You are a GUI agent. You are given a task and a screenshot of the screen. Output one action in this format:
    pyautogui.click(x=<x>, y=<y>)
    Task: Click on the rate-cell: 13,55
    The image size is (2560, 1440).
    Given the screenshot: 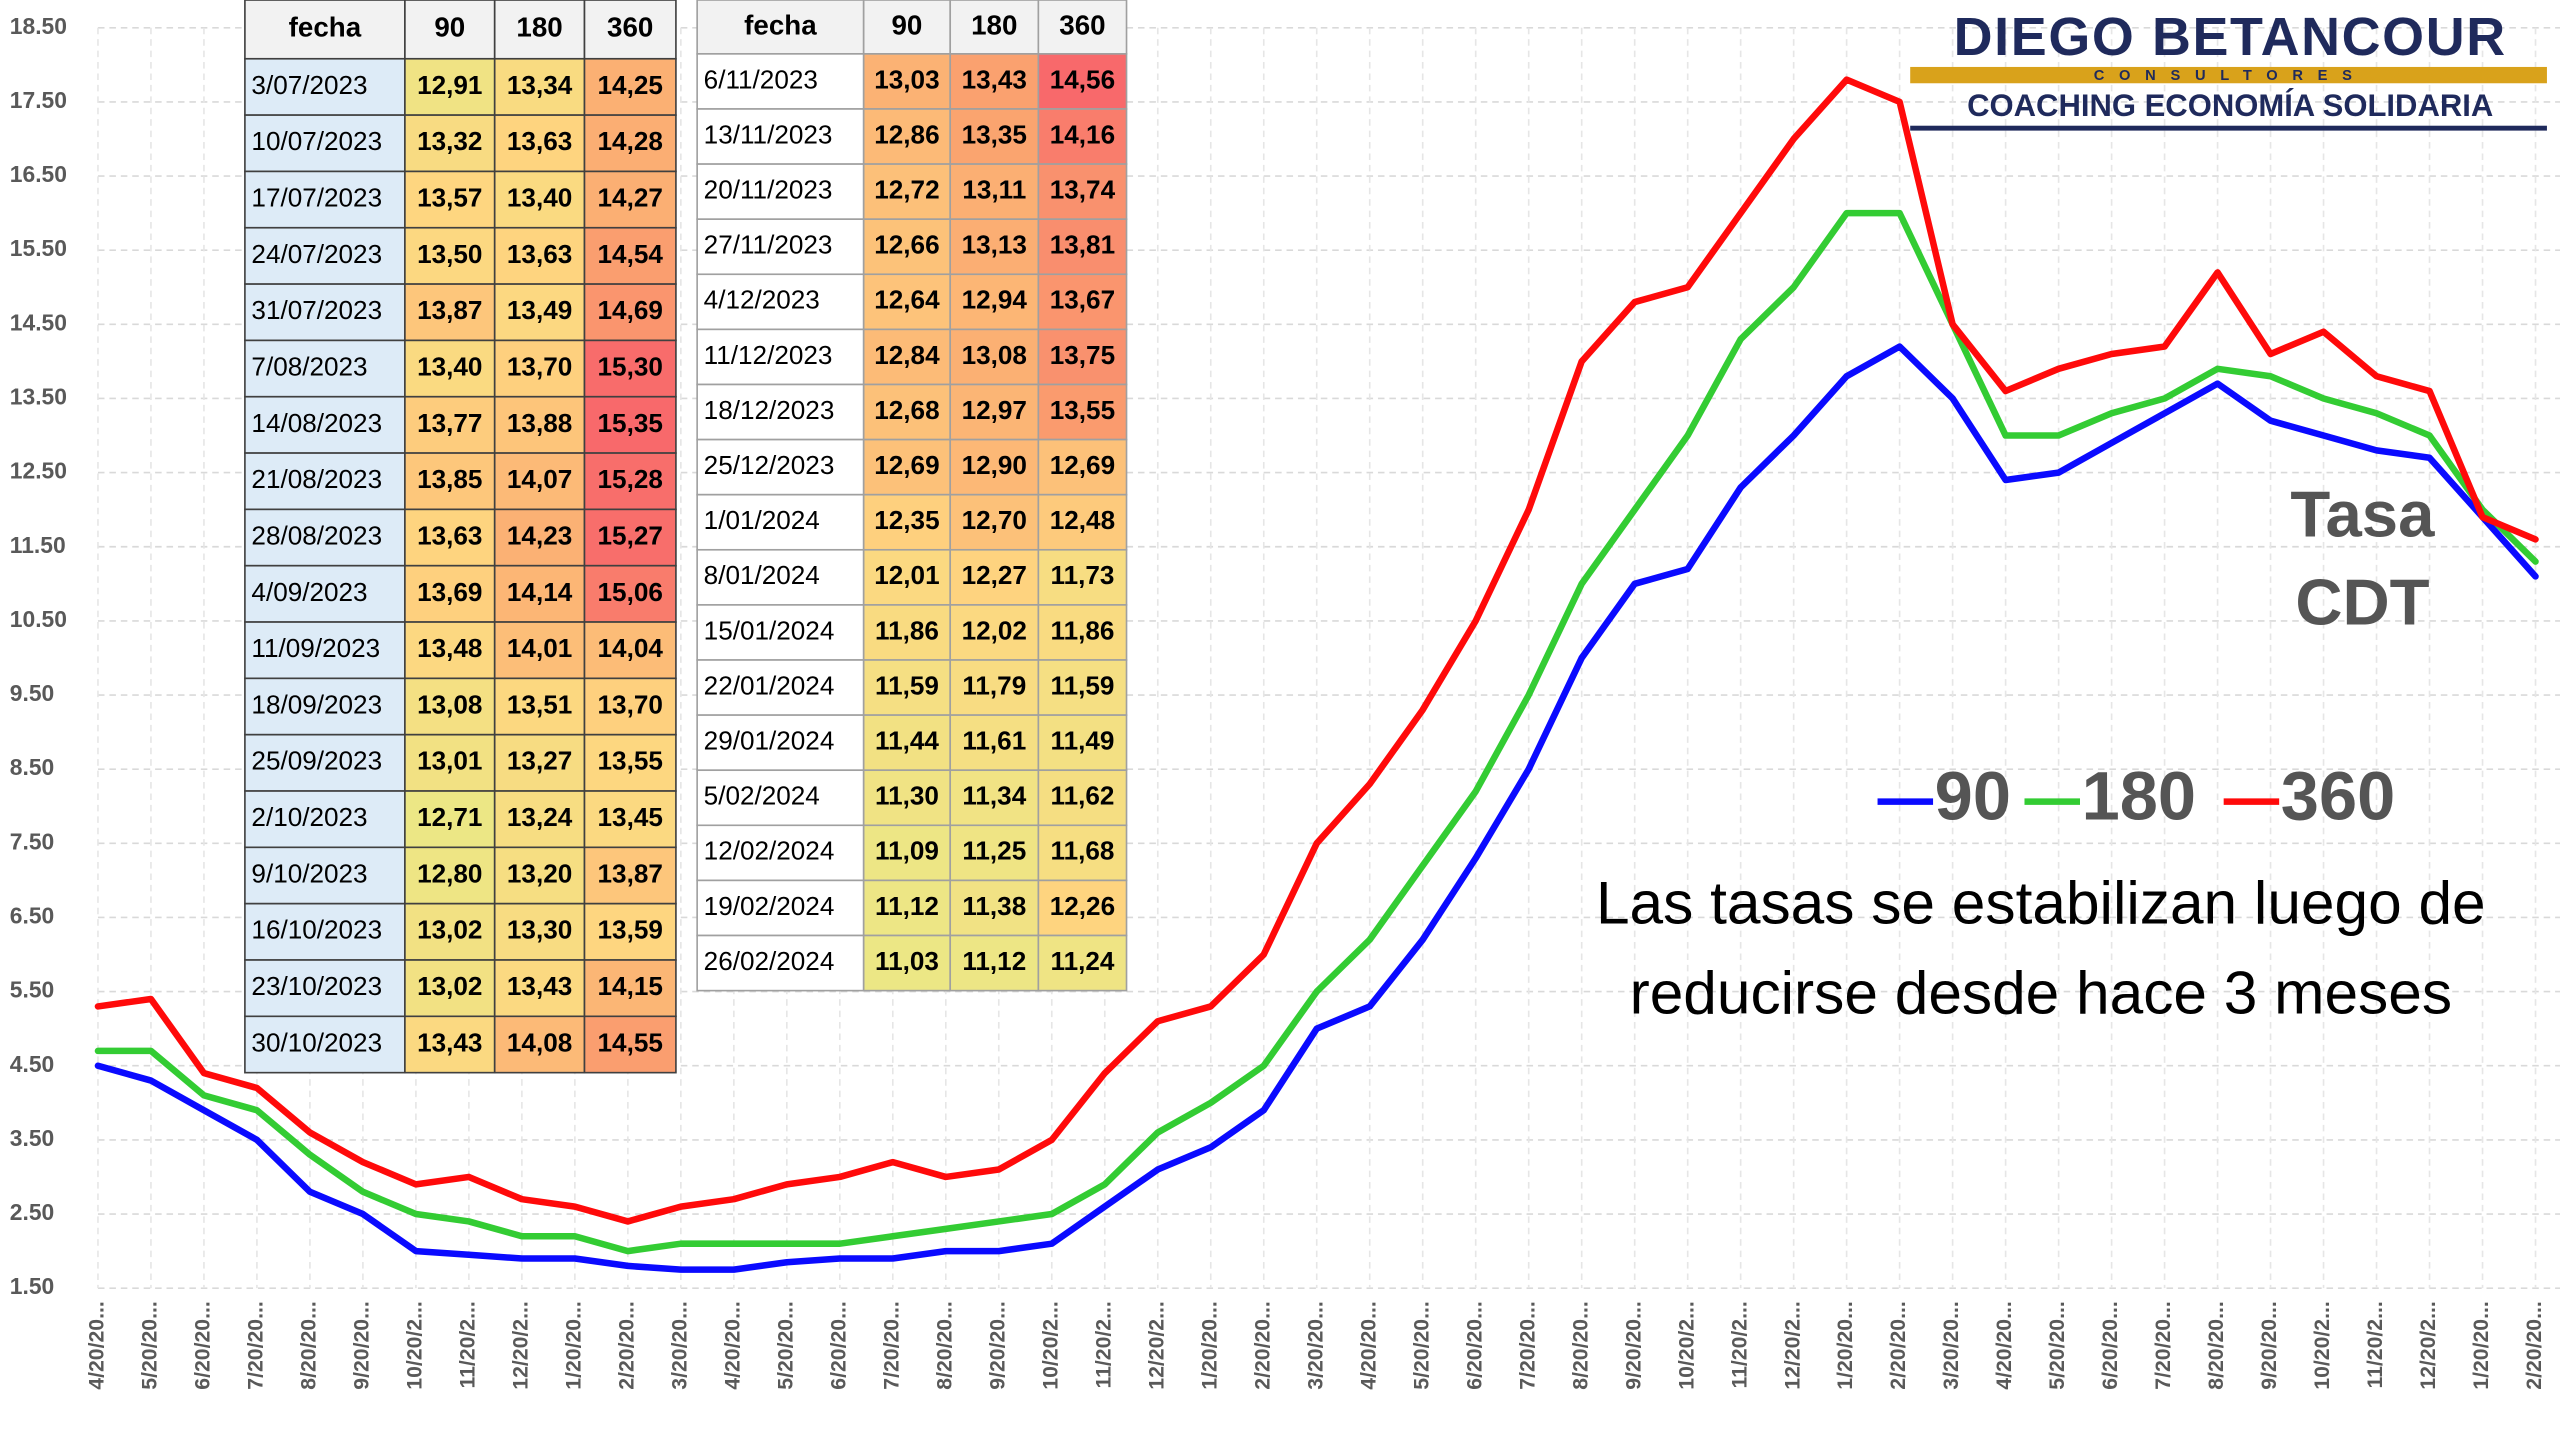 What is the action you would take?
    pyautogui.click(x=1082, y=410)
    